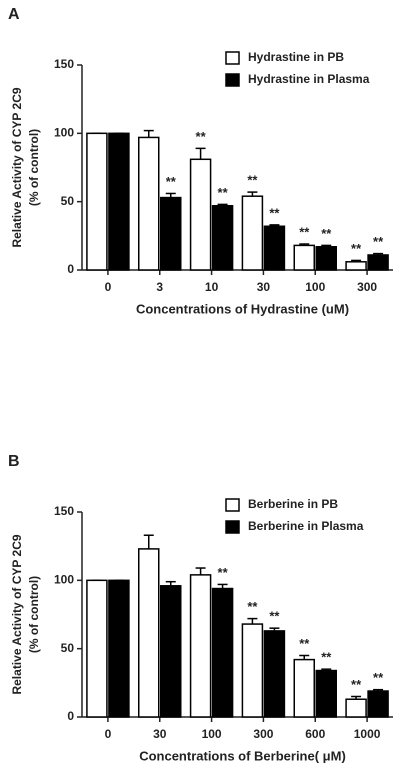 The width and height of the screenshot is (400, 770). What do you see at coordinates (315, 734) in the screenshot?
I see `x-tick-label: 600` at bounding box center [315, 734].